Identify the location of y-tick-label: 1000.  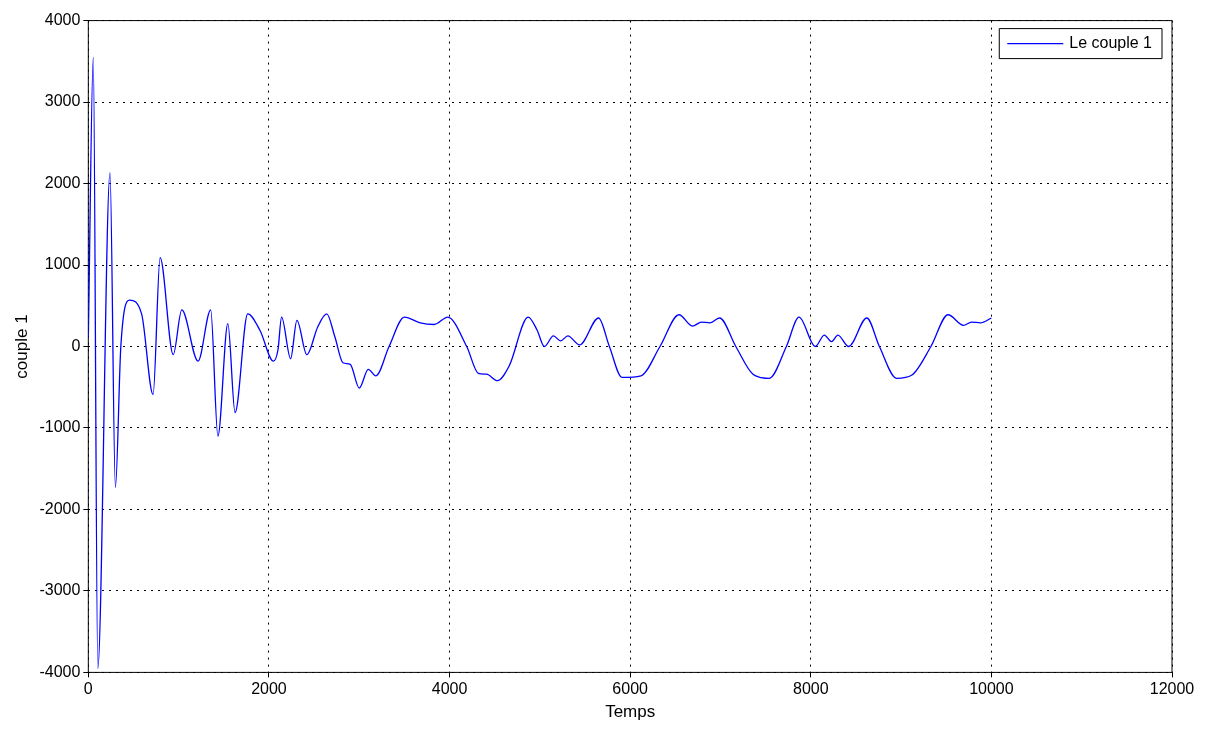
(62, 264).